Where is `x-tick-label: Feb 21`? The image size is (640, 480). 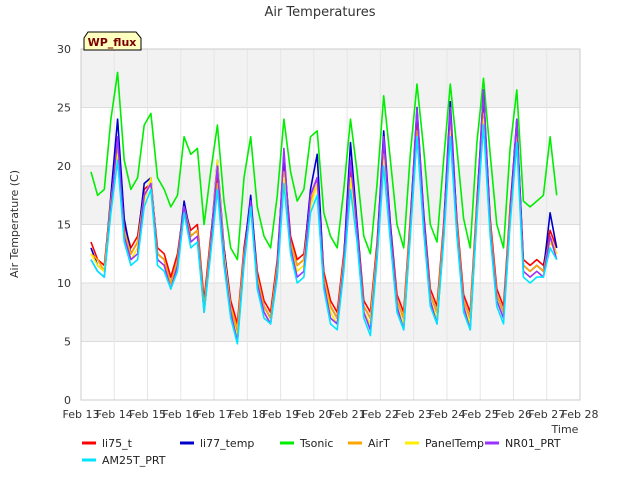 x-tick-label: Feb 21 is located at coordinates (347, 414).